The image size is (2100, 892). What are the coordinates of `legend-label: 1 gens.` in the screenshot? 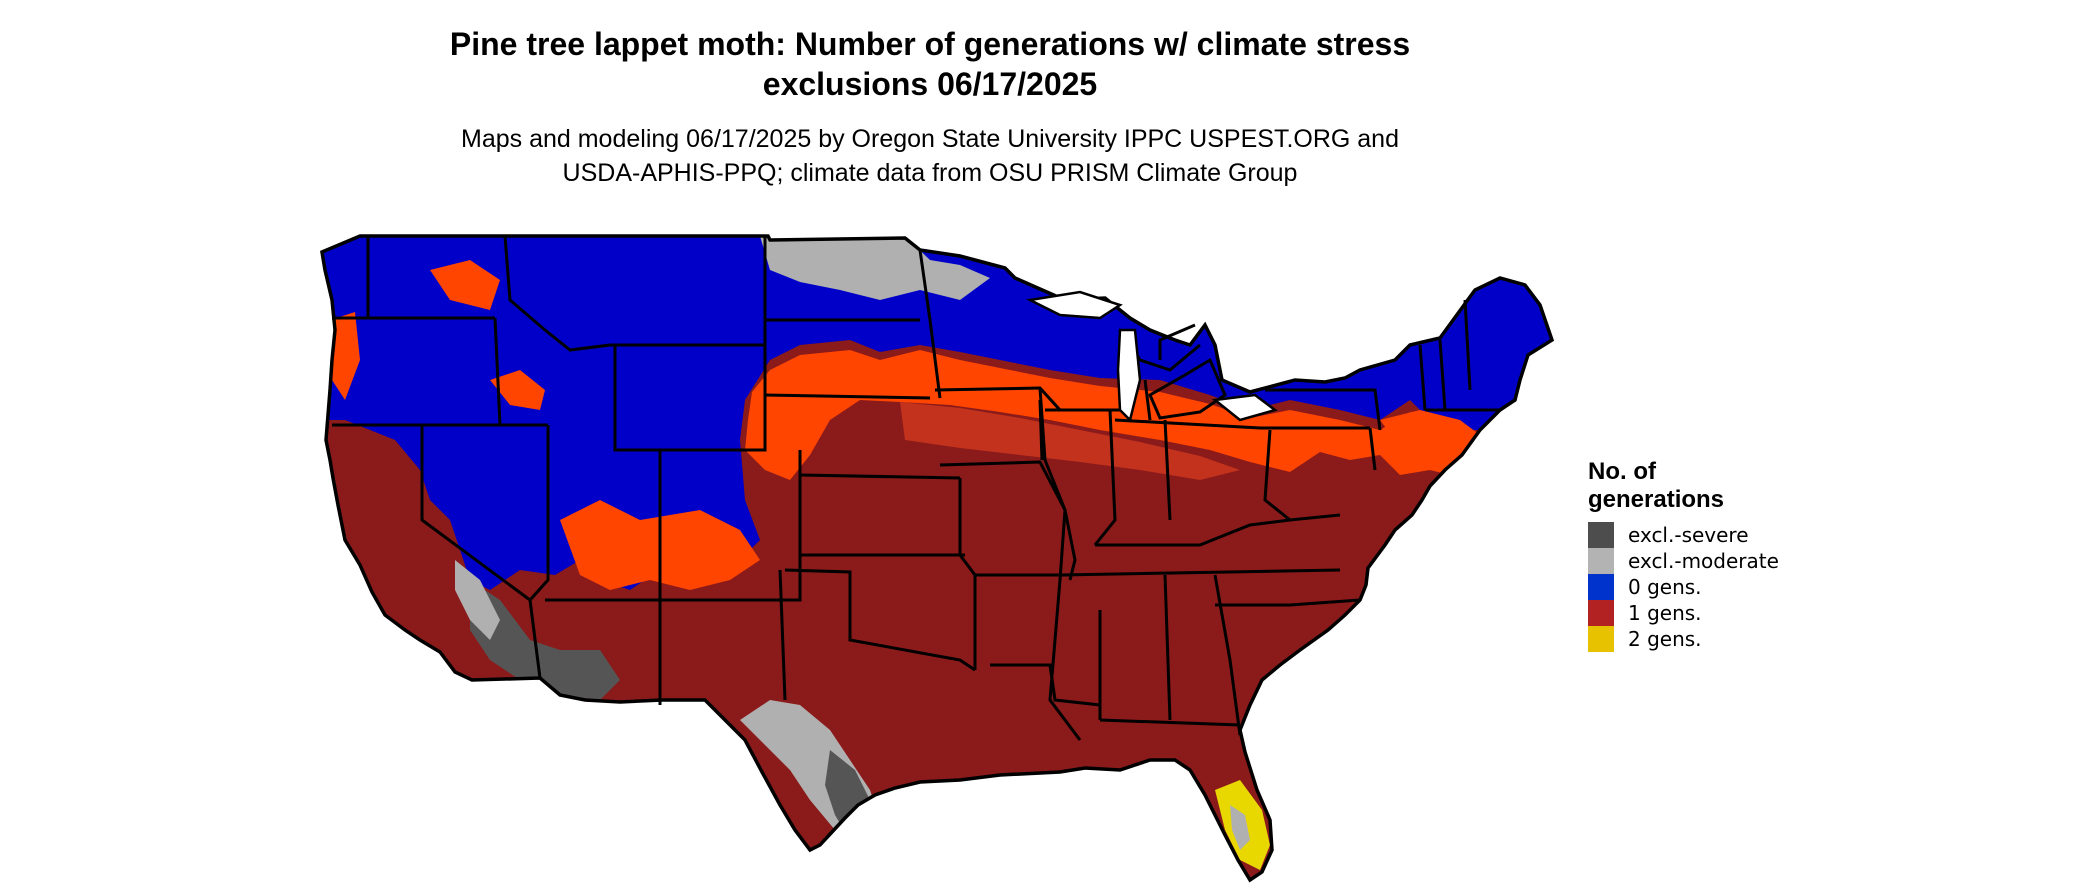 It's located at (1665, 613).